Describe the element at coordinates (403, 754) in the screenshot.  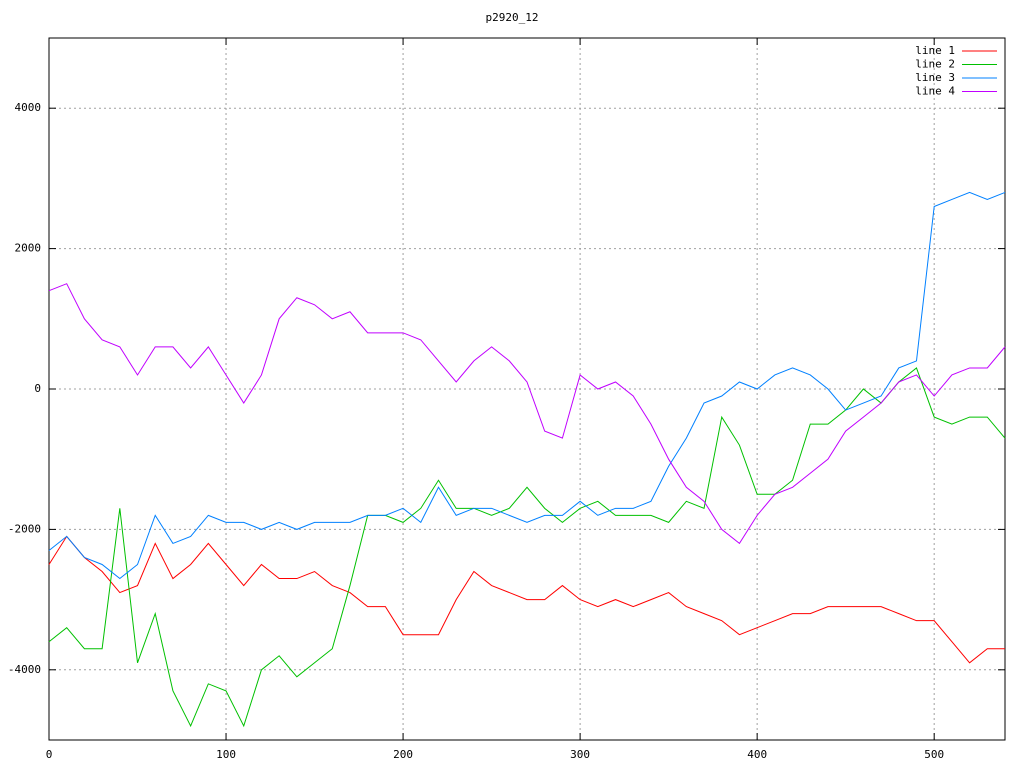
I see `x-tick-label: 200` at that location.